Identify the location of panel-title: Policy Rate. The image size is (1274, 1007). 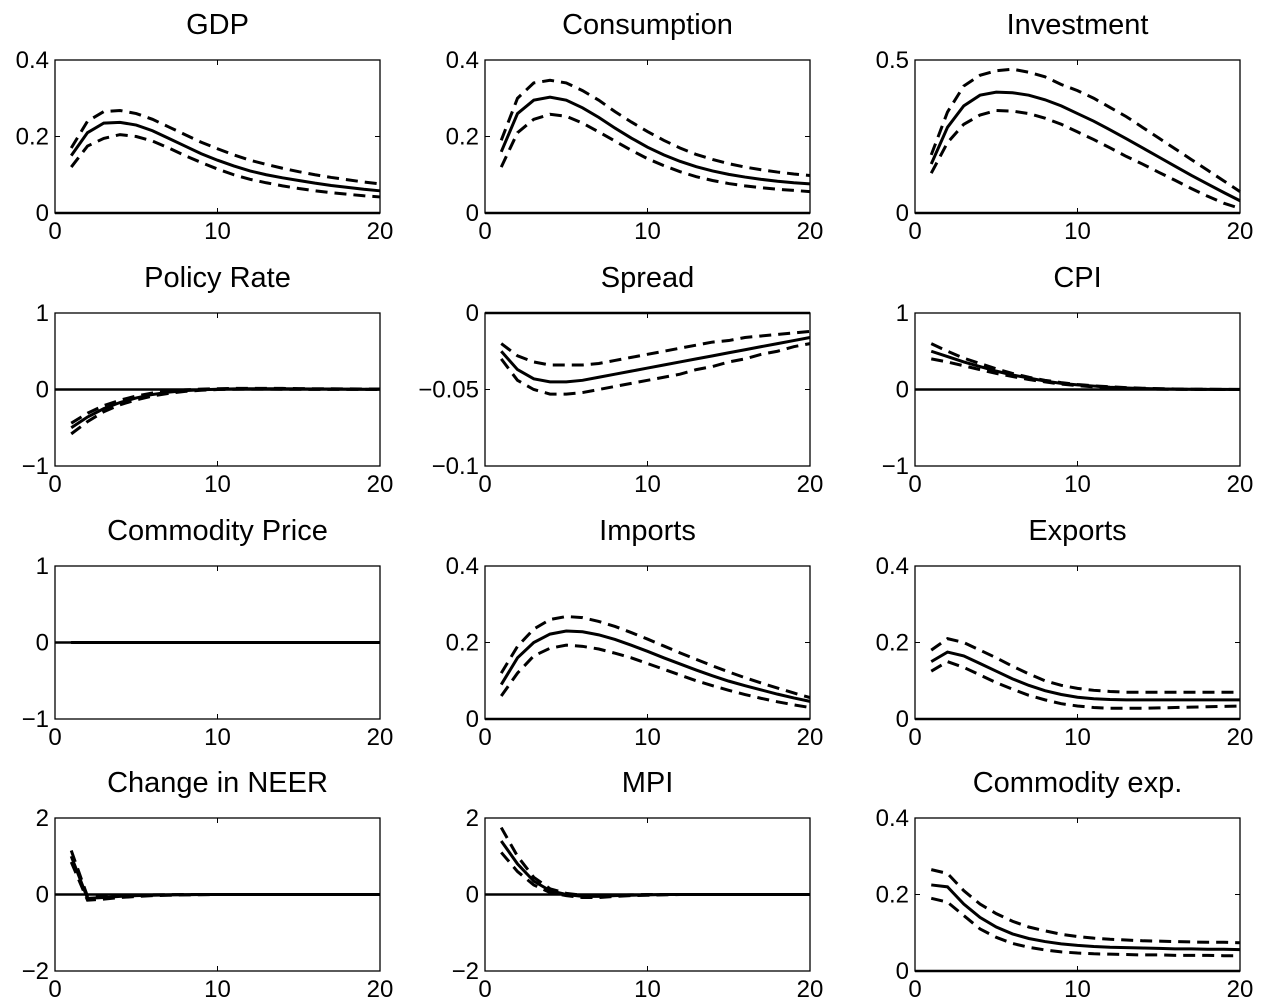
(217, 278).